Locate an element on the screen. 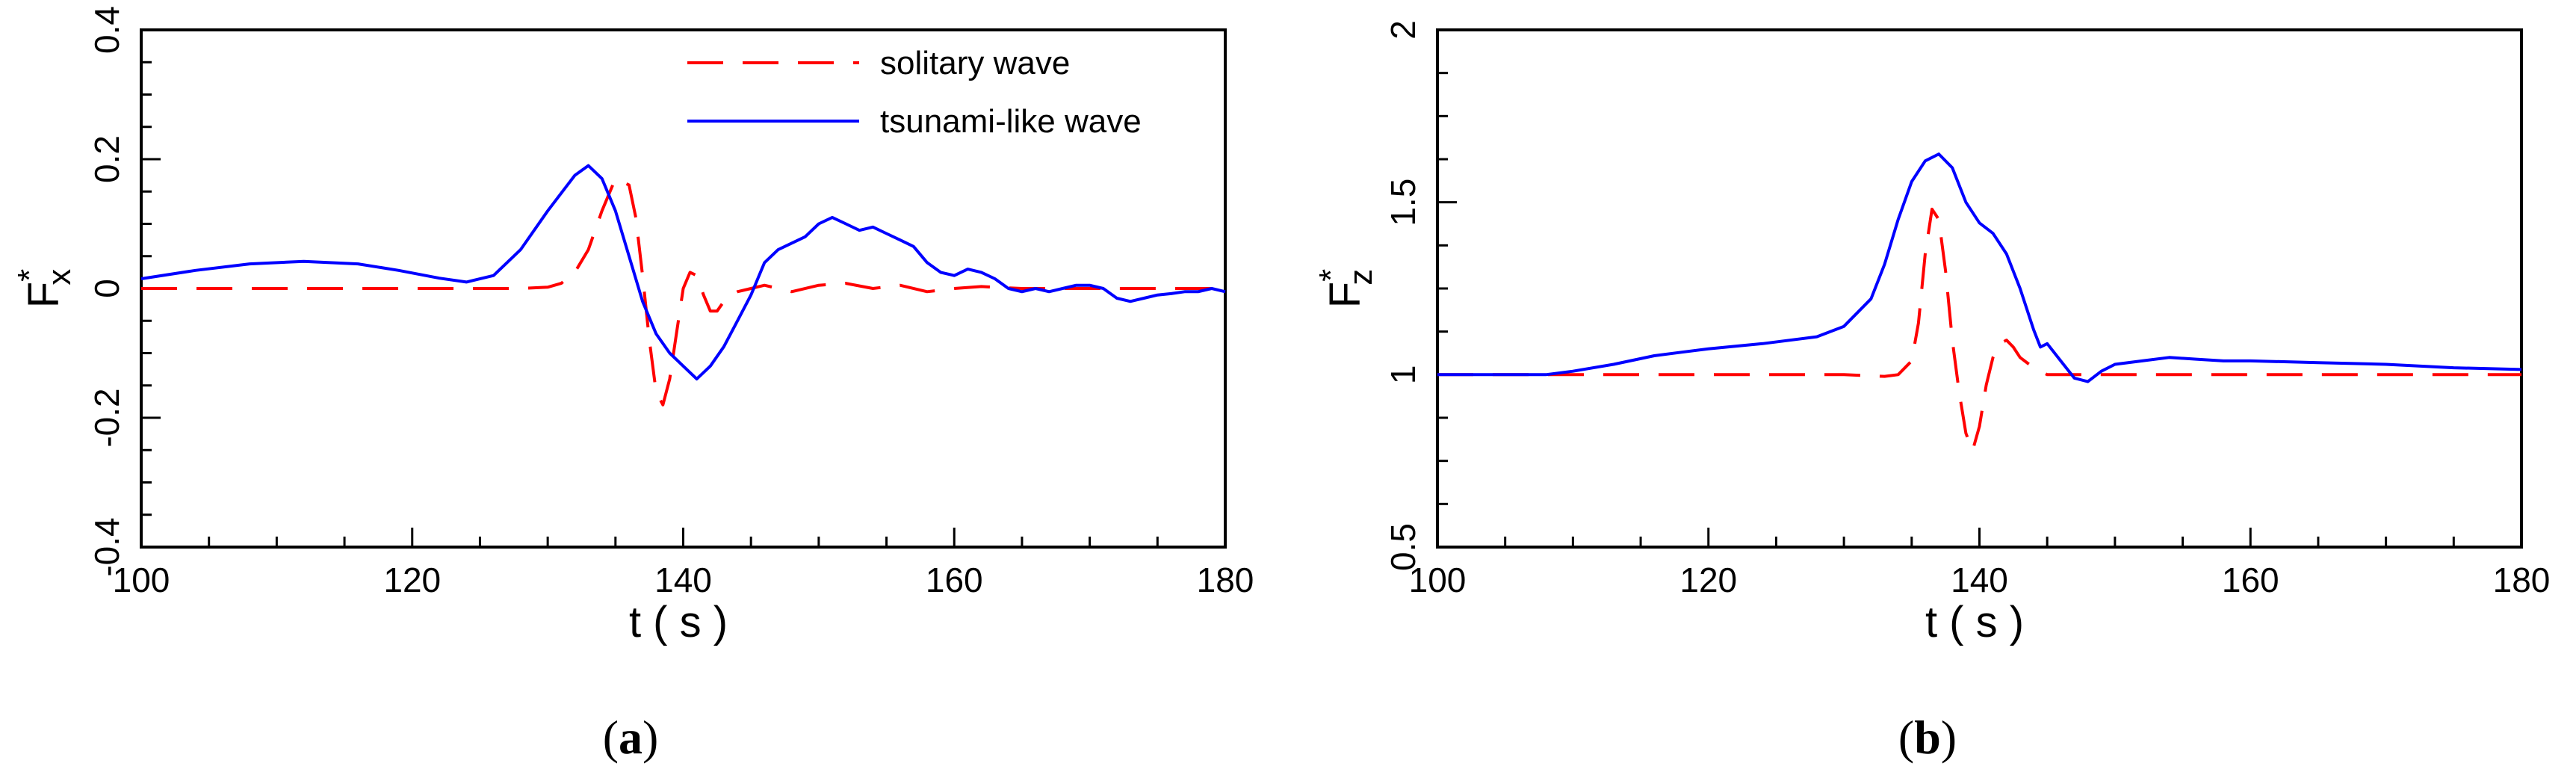 This screenshot has height=778, width=2576. series-line-solitary-wave-b is located at coordinates (1979, 329).